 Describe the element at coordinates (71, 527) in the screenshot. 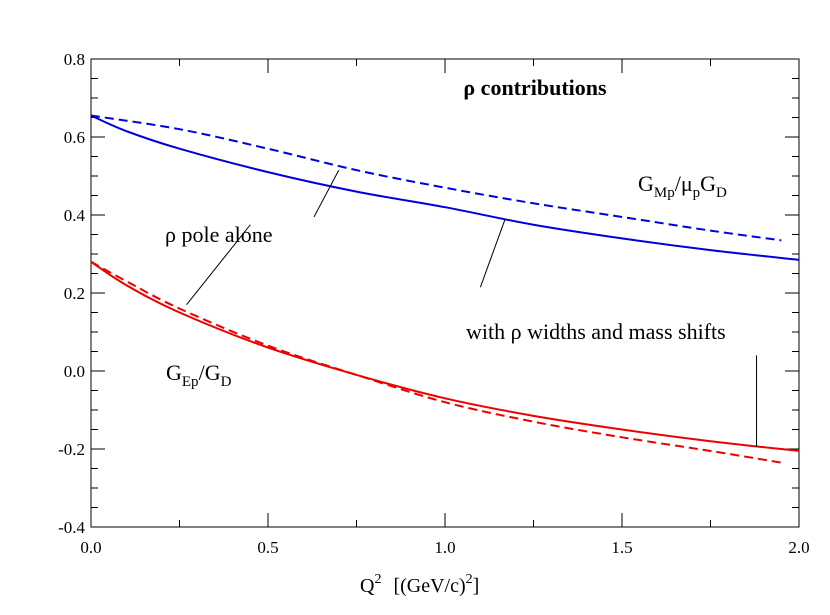

I see `y-tick-label: -0.4` at that location.